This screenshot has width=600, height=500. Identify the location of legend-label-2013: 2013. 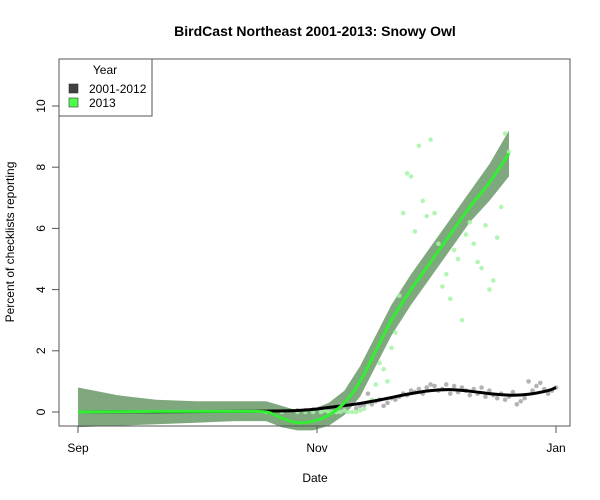
(102, 103).